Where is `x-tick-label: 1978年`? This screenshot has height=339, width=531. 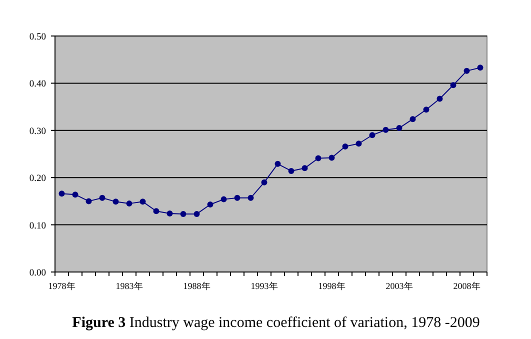
x-tick-label: 1978年 is located at coordinates (62, 286).